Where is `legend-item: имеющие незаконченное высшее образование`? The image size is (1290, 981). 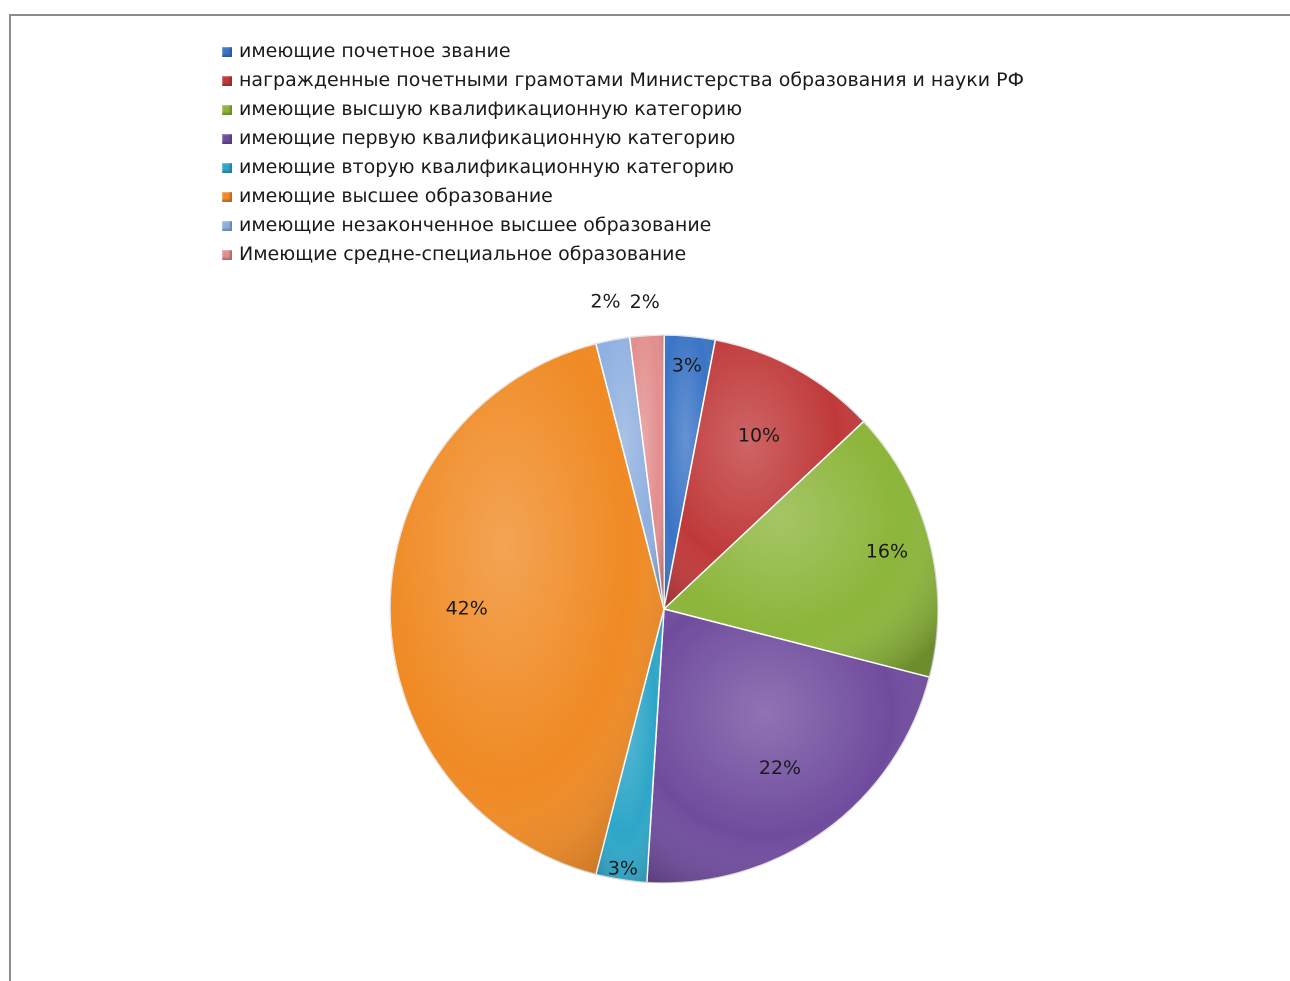 legend-item: имеющие незаконченное высшее образование is located at coordinates (623, 225).